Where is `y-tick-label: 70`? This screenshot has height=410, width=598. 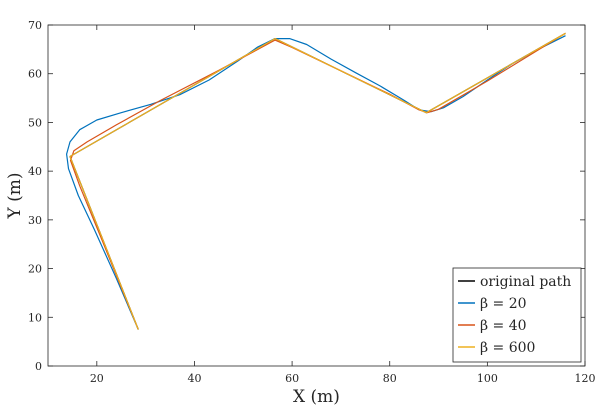
y-tick-label: 70 is located at coordinates (35, 25).